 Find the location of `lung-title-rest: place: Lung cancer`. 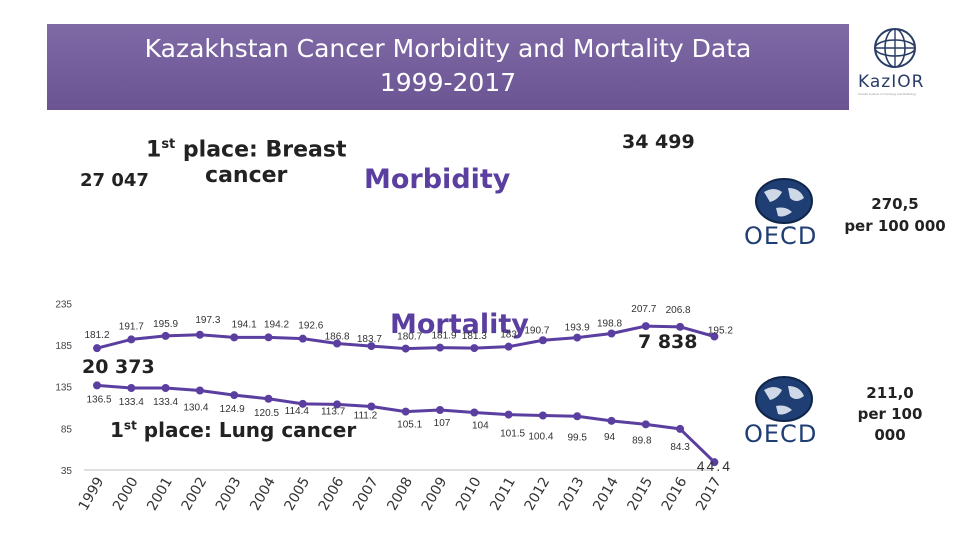

lung-title-rest: place: Lung cancer is located at coordinates (246, 430).